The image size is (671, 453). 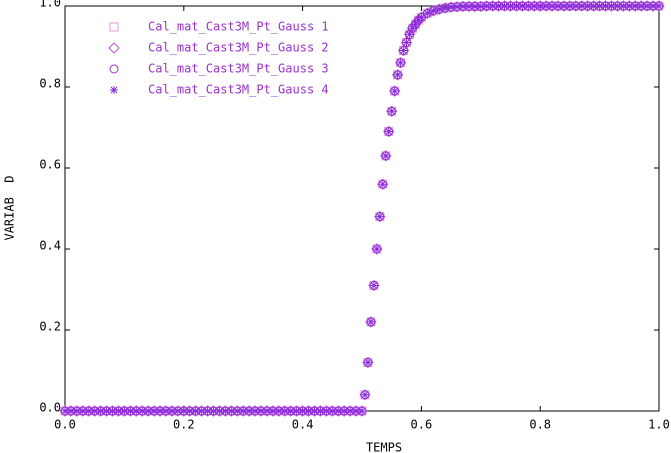 I want to click on marker-square, so click(x=114, y=27).